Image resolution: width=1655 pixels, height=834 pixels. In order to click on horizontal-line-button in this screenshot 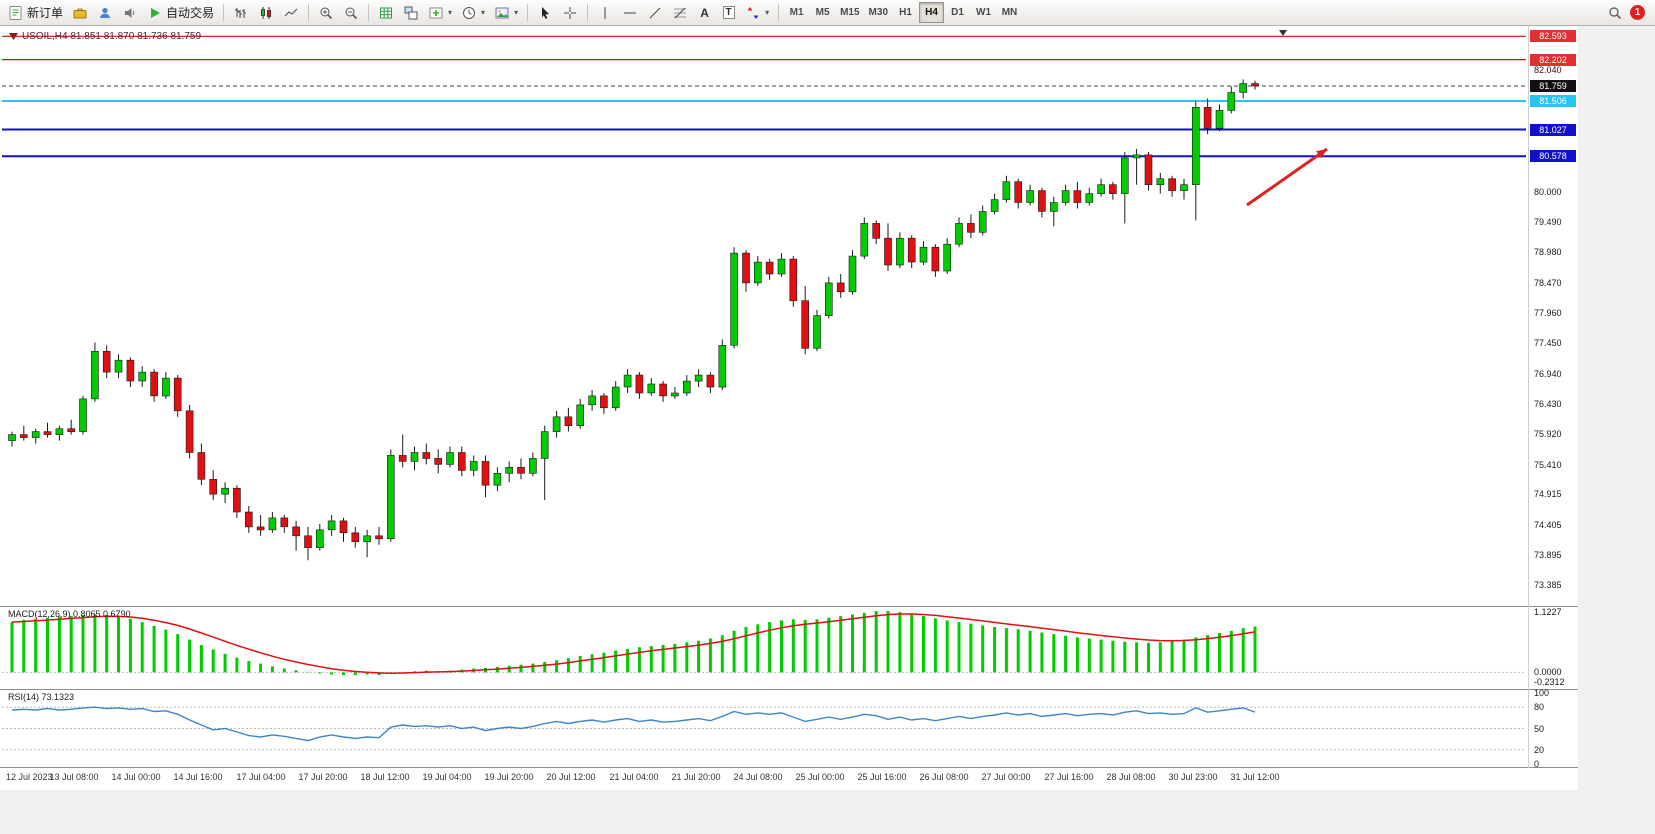, I will do `click(630, 12)`.